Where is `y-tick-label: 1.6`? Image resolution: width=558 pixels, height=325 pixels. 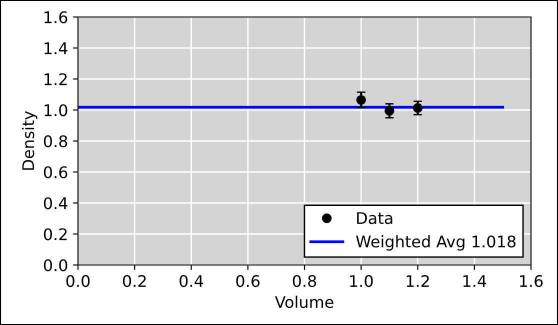 y-tick-label: 1.6 is located at coordinates (56, 17).